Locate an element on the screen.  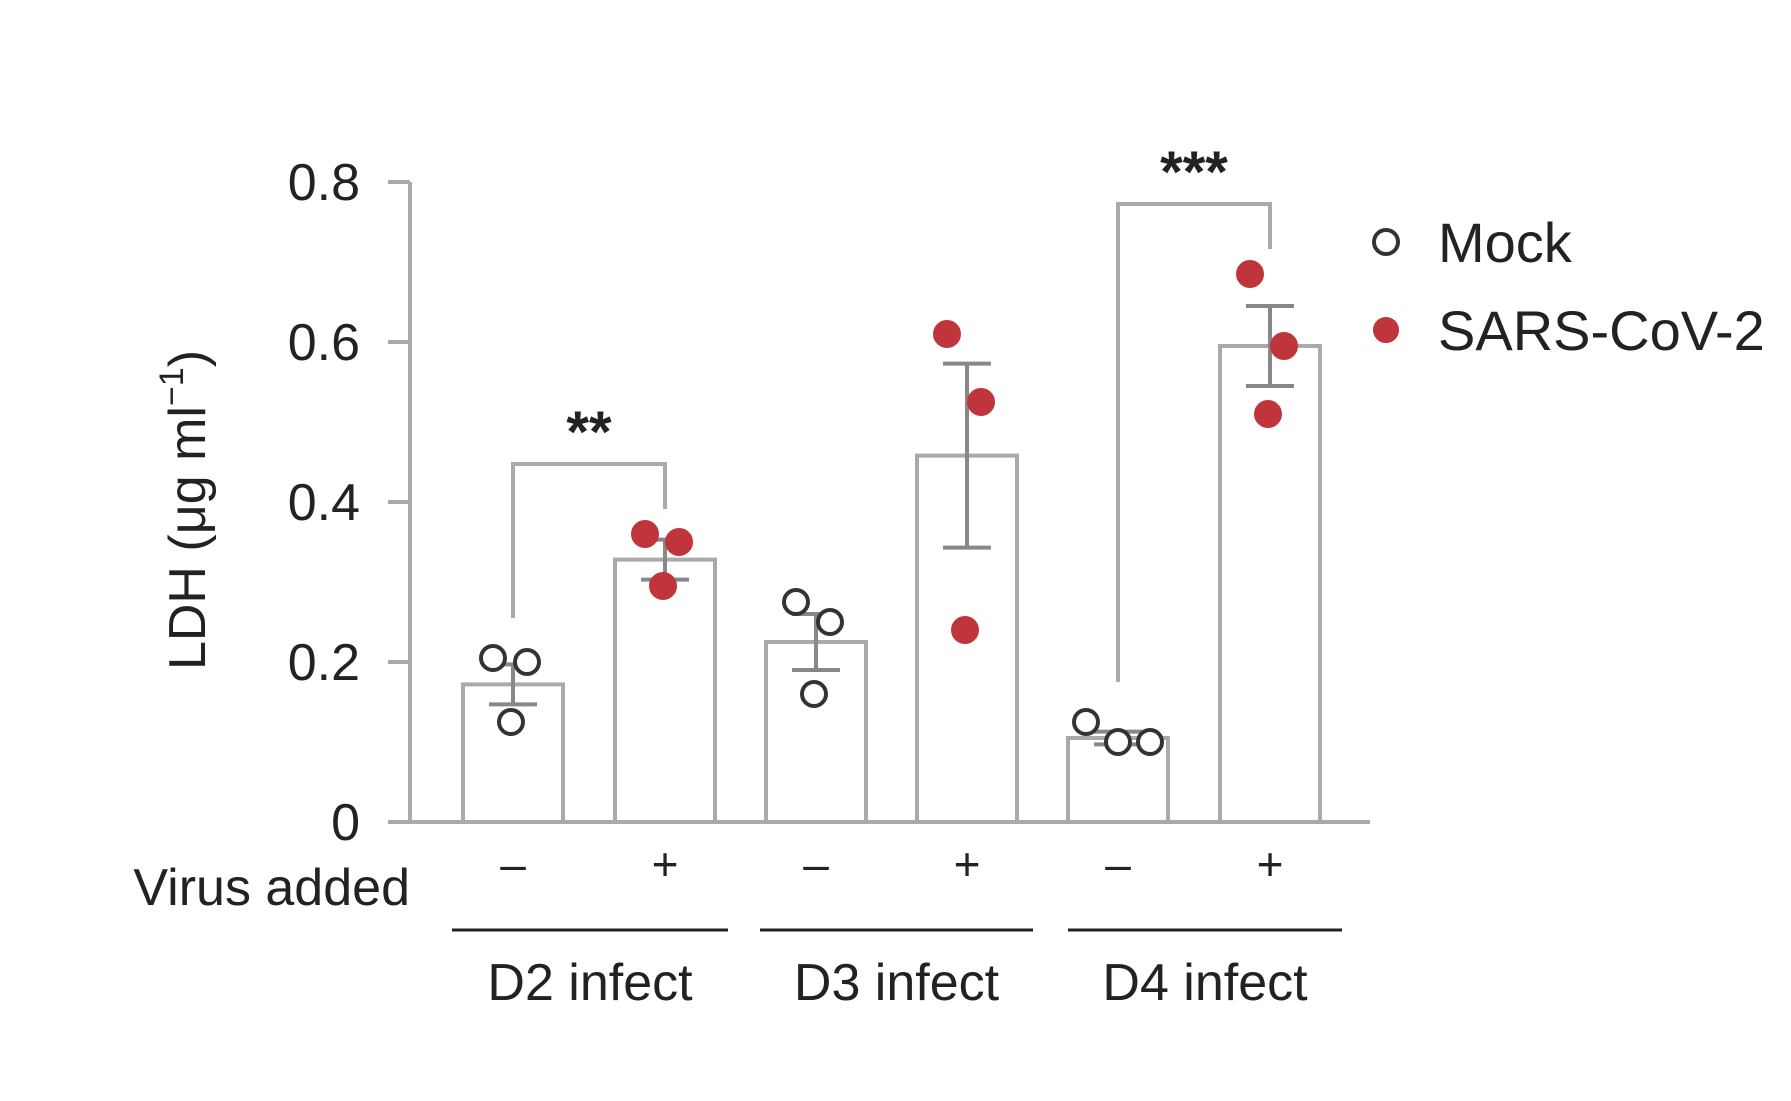
virus-marks: – + – + – + is located at coordinates (891, 864).